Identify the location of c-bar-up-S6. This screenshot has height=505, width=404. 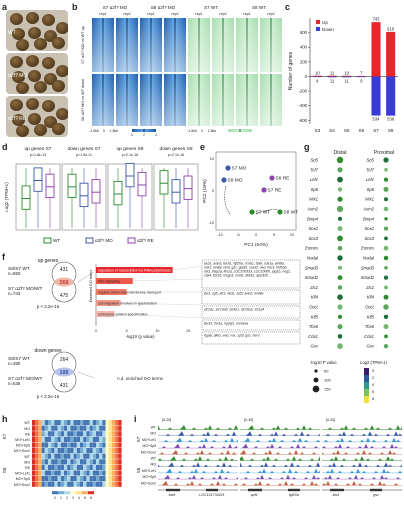
(361, 76).